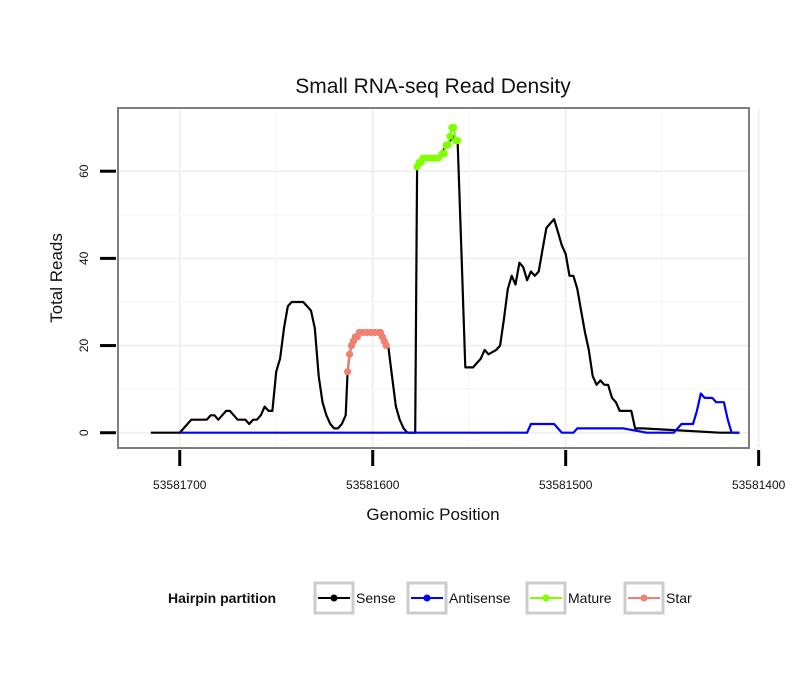  I want to click on y-tick-label-0: 0, so click(84, 432).